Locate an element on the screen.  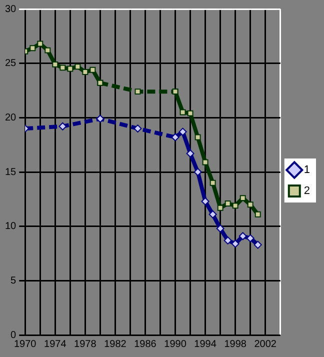
y-tick-label: 20 is located at coordinates (11, 118).